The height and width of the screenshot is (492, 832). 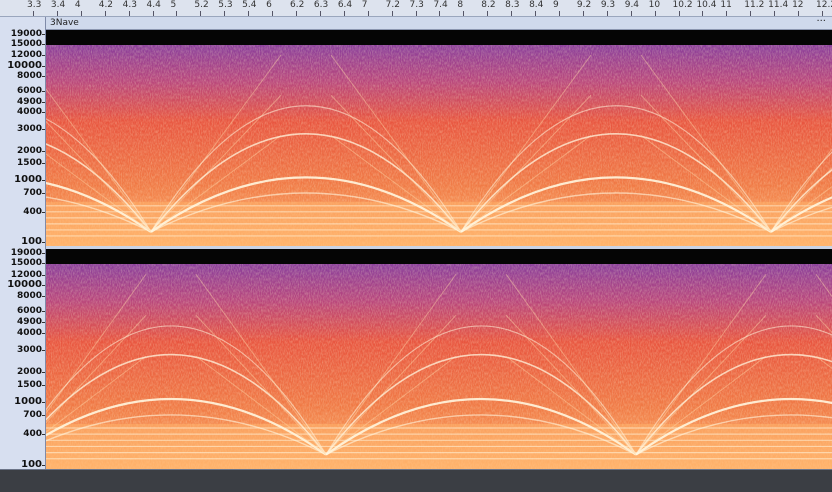 What do you see at coordinates (345, 5) in the screenshot?
I see `ruler-tick-label: 6.4` at bounding box center [345, 5].